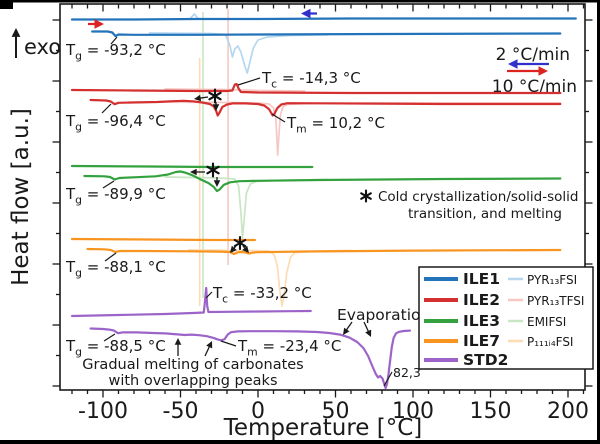  I want to click on legend-item-ILE2: ILE2, so click(462, 300).